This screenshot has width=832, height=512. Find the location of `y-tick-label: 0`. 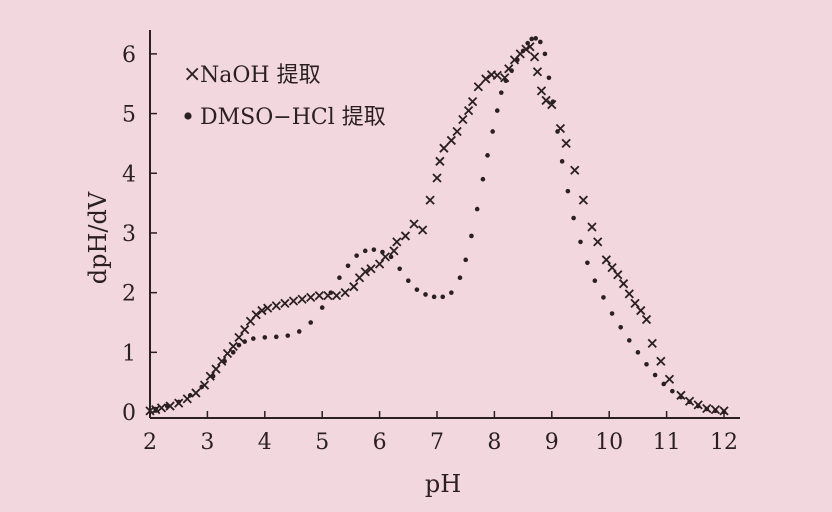

y-tick-label: 0 is located at coordinates (129, 413).